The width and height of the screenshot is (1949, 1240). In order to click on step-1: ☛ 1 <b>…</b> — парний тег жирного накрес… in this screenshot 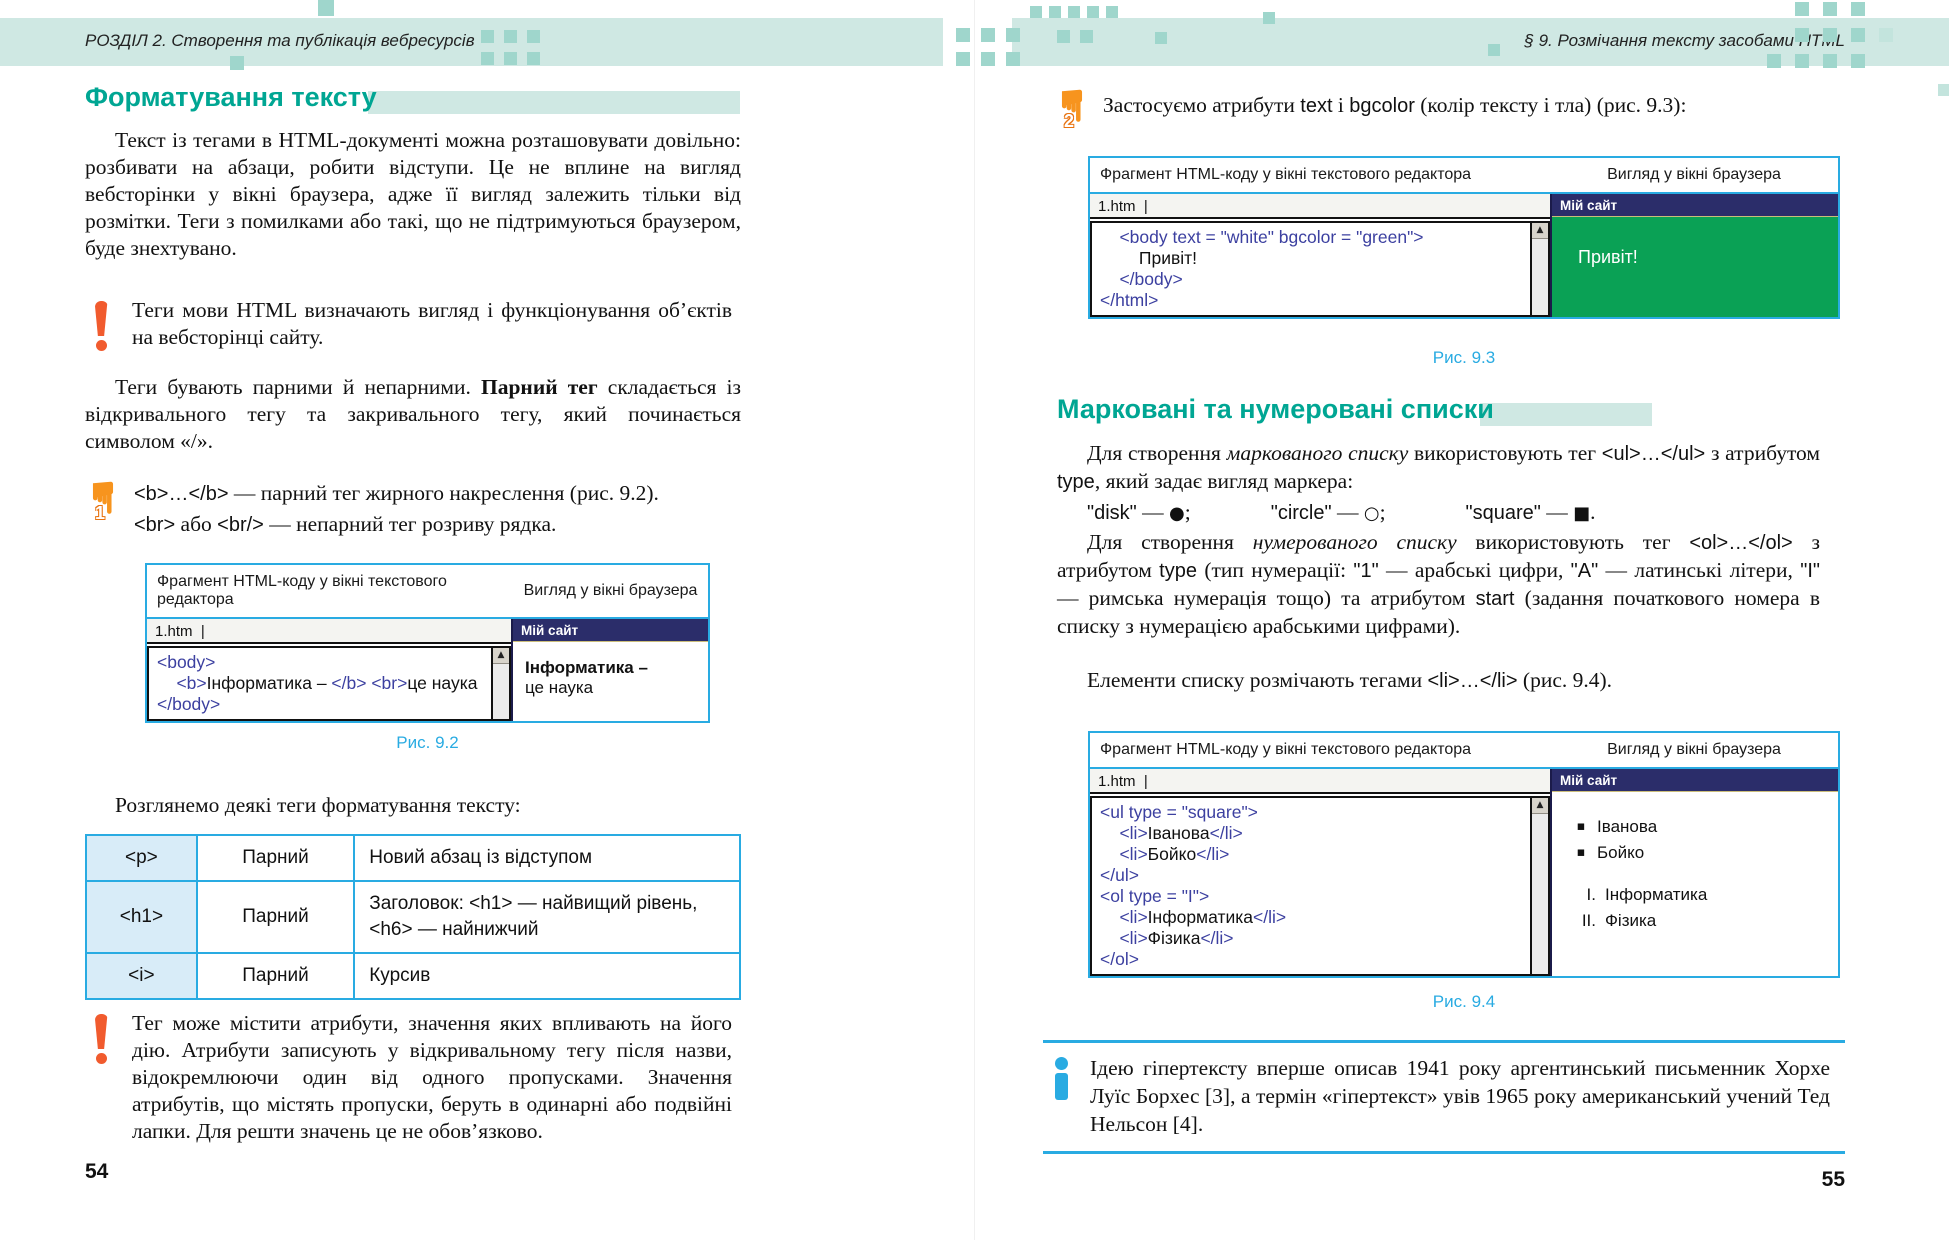, I will do `click(412, 508)`.